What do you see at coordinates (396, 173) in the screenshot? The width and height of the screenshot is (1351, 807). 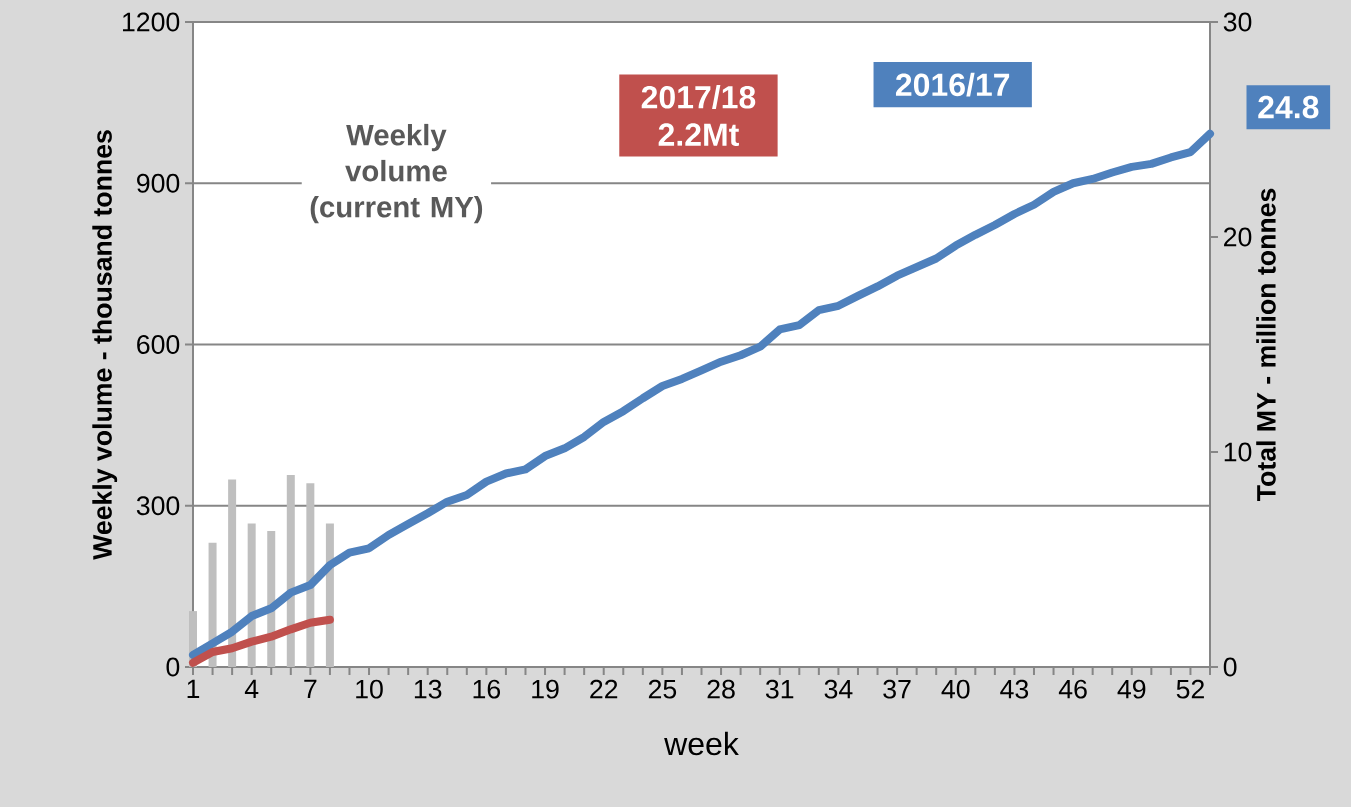 I see `annotation: Weekly volume (current MY)` at bounding box center [396, 173].